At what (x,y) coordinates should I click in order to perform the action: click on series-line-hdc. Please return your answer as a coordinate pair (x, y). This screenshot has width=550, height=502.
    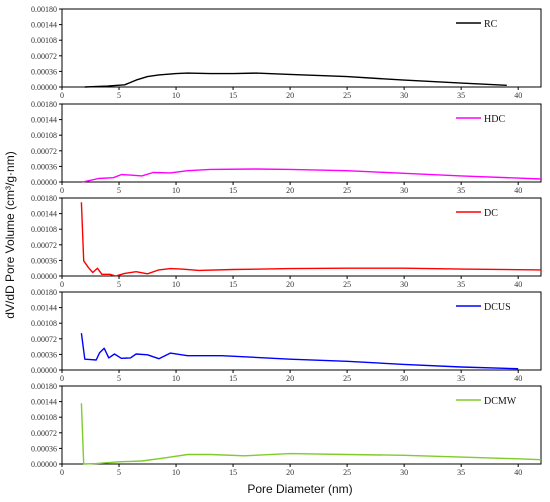
    Looking at the image, I should click on (312, 175).